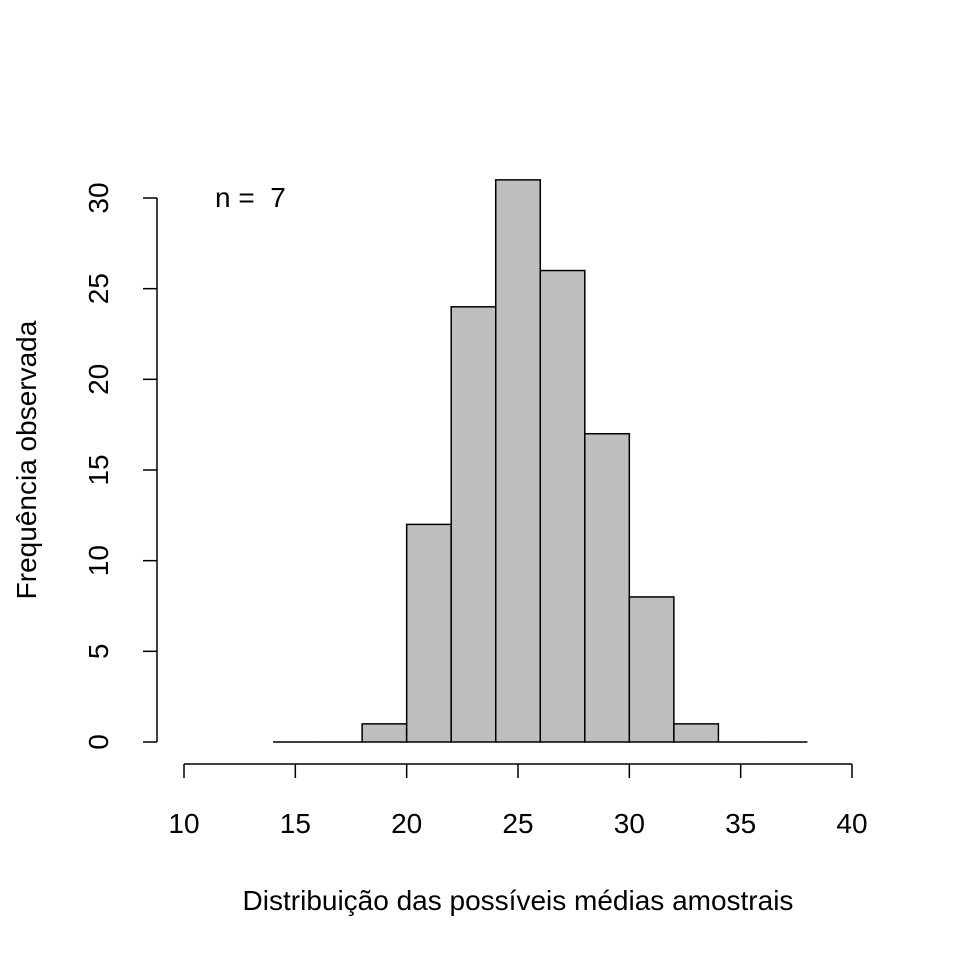 The width and height of the screenshot is (960, 960). What do you see at coordinates (98, 288) in the screenshot?
I see `y-tick-label: 25` at bounding box center [98, 288].